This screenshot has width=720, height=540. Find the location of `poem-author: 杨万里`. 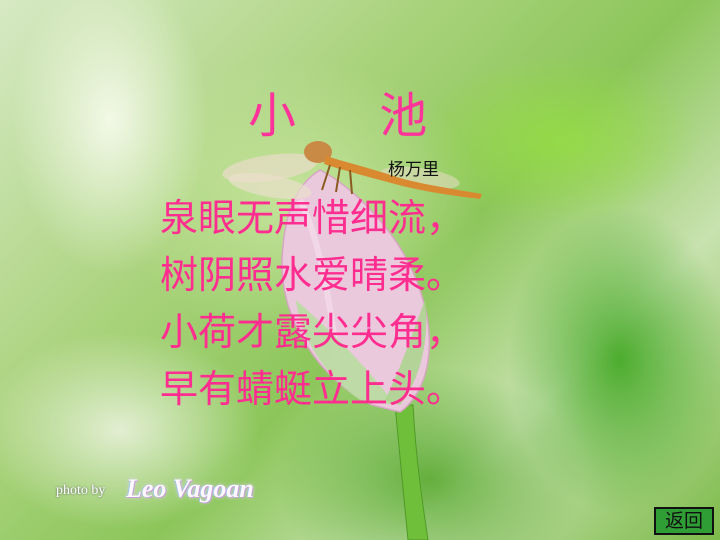

poem-author: 杨万里 is located at coordinates (413, 170).